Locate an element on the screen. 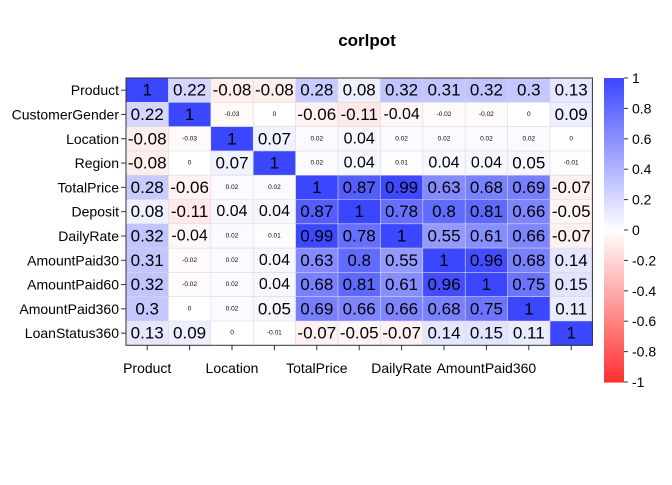 This screenshot has height=485, width=672. cell-value-label: 0.22 is located at coordinates (147, 114).